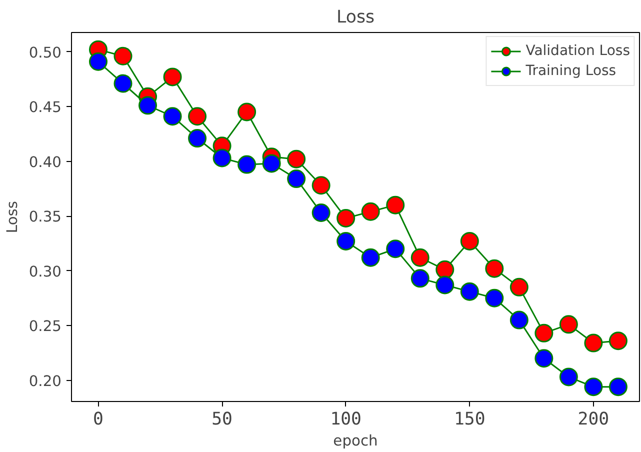 This screenshot has width=641, height=452. What do you see at coordinates (45, 53) in the screenshot?
I see `y-tick-label: 0.50` at bounding box center [45, 53].